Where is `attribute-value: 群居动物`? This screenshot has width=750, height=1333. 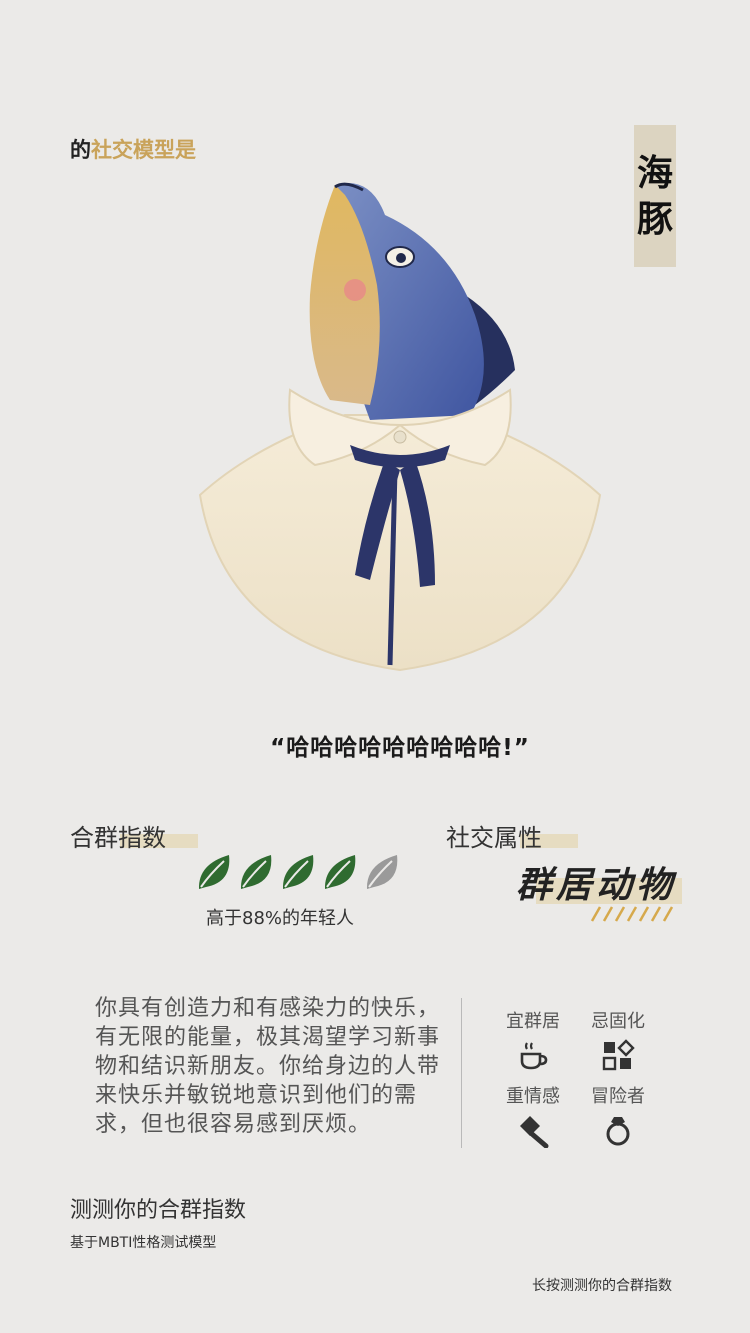
attribute-value: 群居动物 is located at coordinates (596, 885).